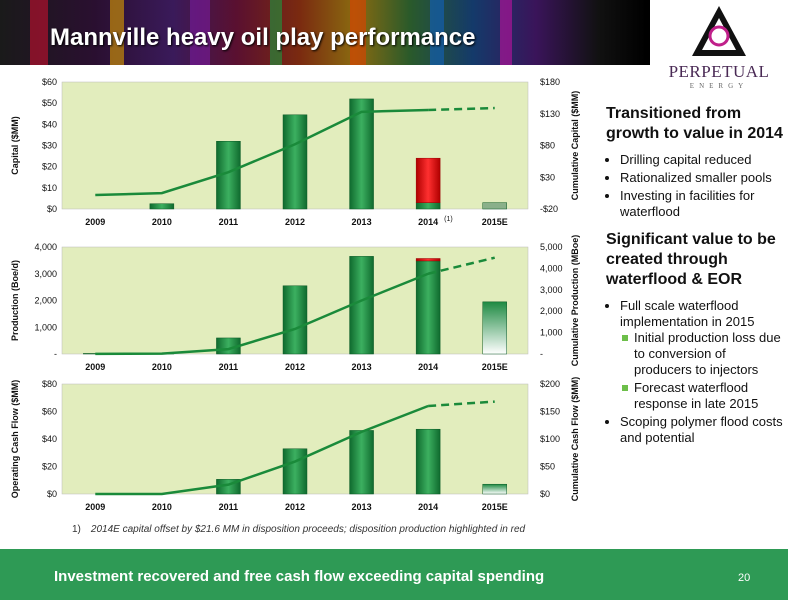 This screenshot has height=600, width=788. What do you see at coordinates (547, 467) in the screenshot?
I see `y2-tick-label: $50` at bounding box center [547, 467].